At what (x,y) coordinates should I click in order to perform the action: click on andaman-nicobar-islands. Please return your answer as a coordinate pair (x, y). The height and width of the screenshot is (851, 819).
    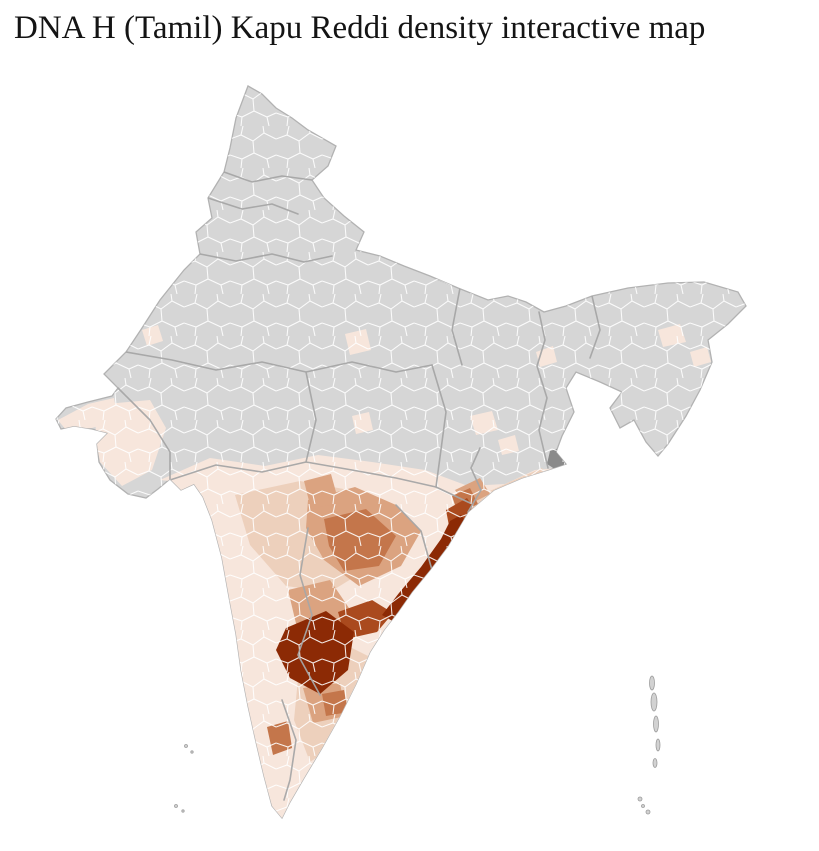
    Looking at the image, I should click on (649, 745).